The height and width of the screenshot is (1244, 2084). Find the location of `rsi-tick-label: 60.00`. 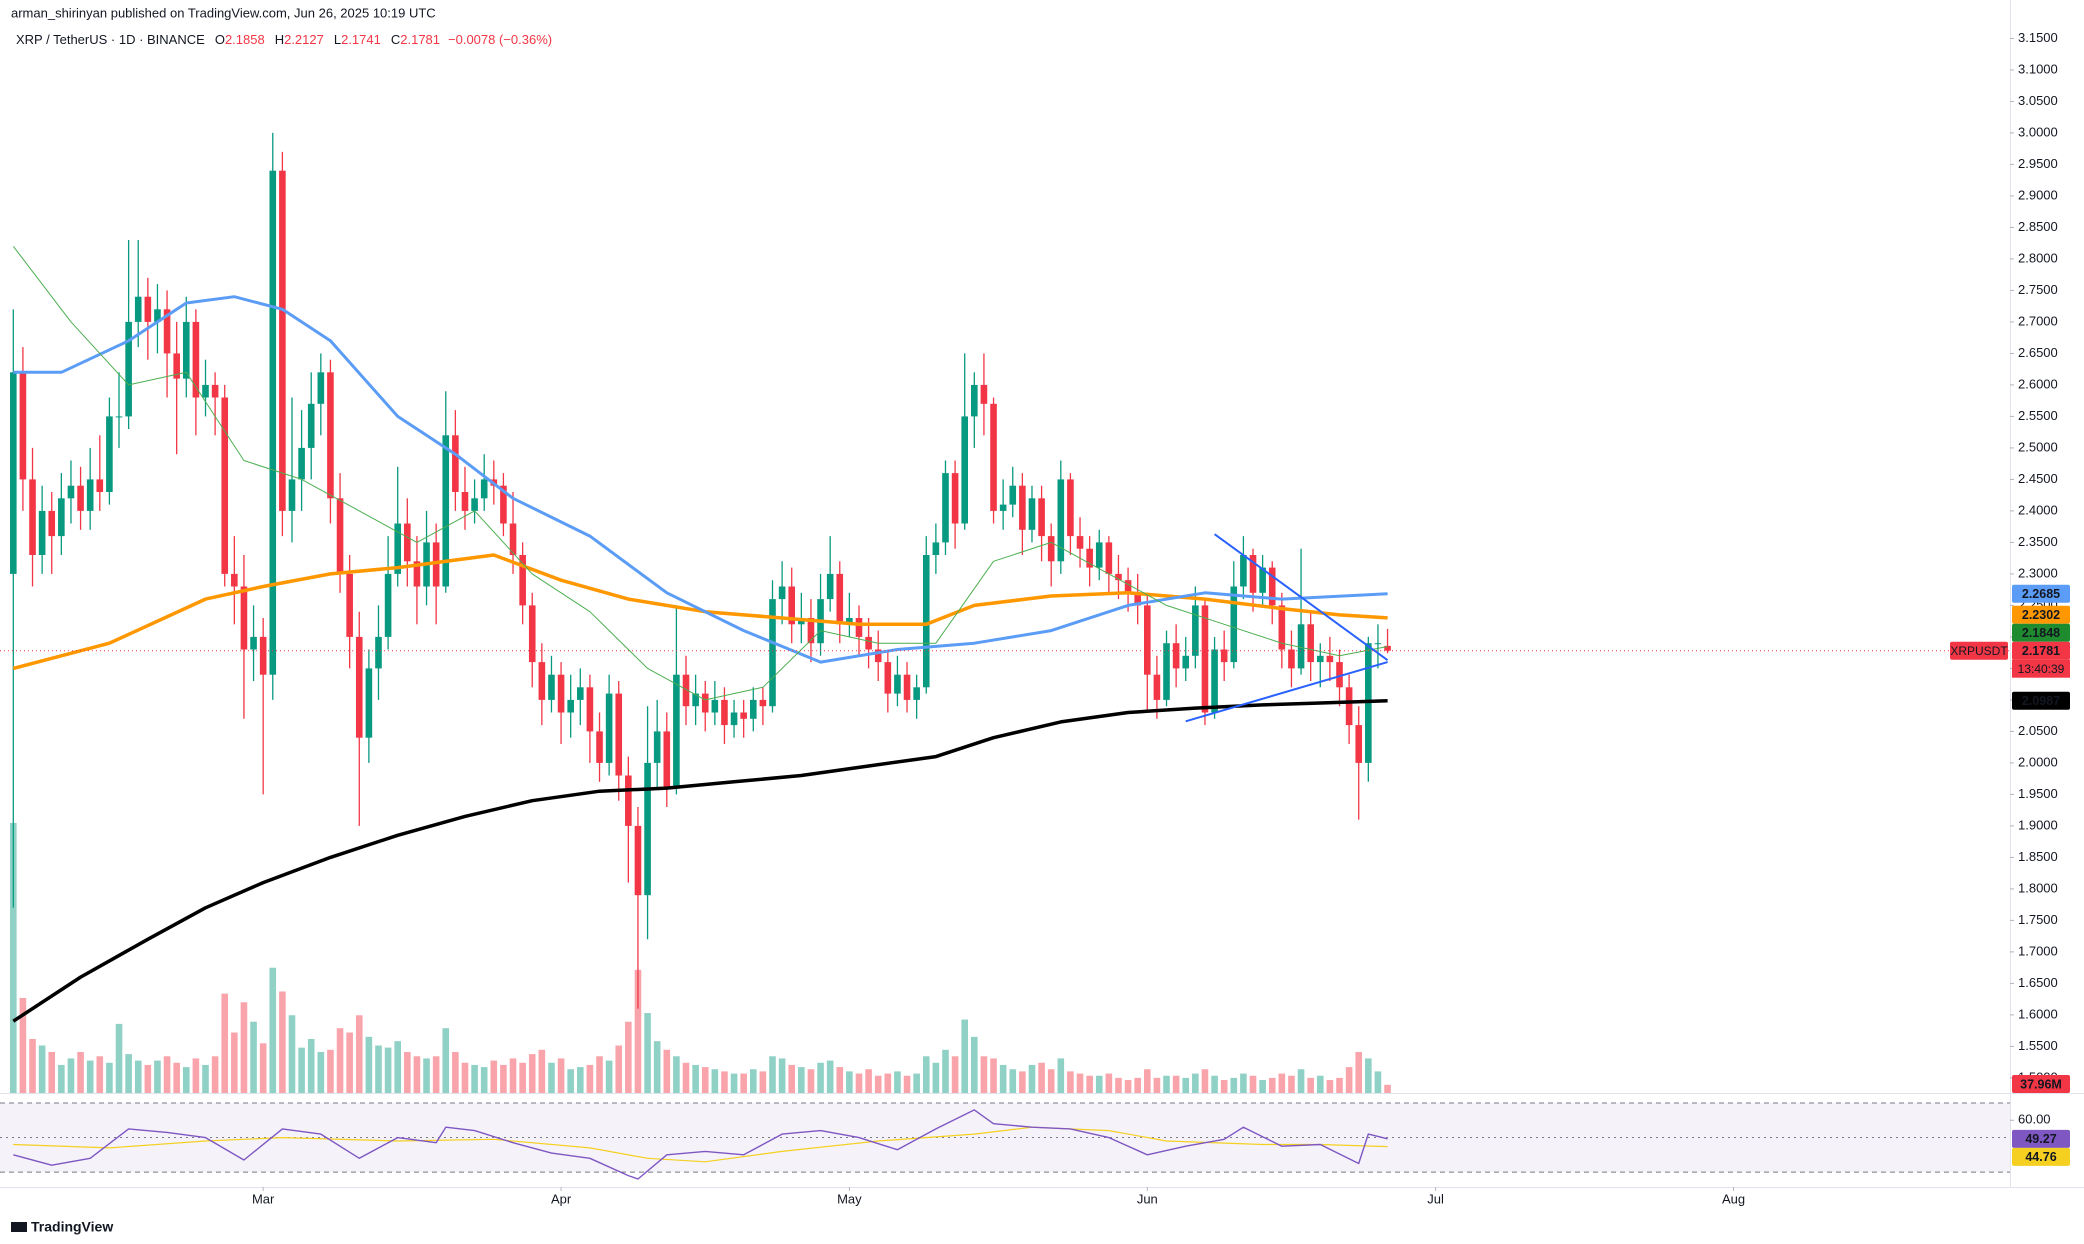

rsi-tick-label: 60.00 is located at coordinates (2034, 1119).